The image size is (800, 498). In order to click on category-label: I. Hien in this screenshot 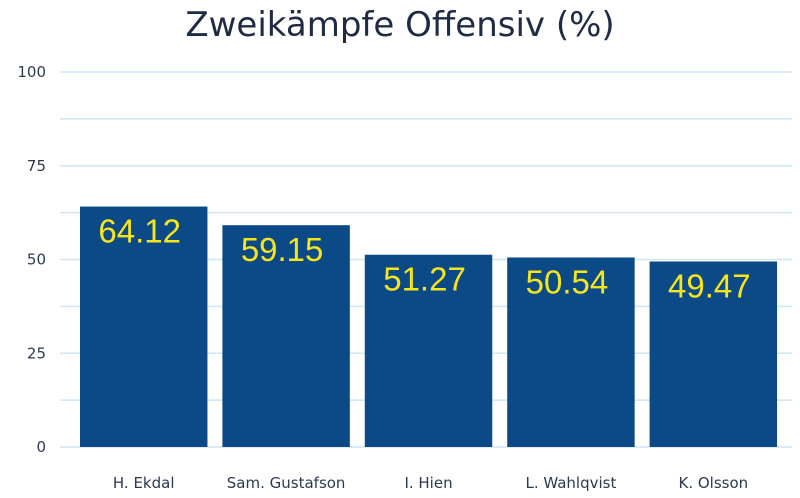, I will do `click(428, 483)`.